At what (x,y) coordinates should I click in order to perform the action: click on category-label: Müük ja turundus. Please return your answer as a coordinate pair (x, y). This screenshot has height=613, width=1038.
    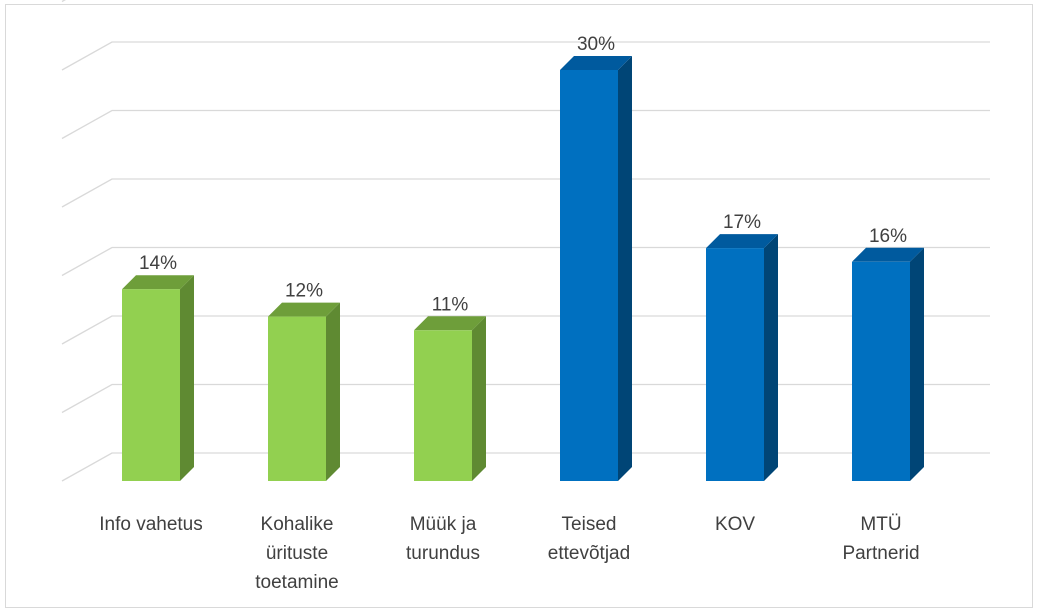
    Looking at the image, I should click on (443, 539).